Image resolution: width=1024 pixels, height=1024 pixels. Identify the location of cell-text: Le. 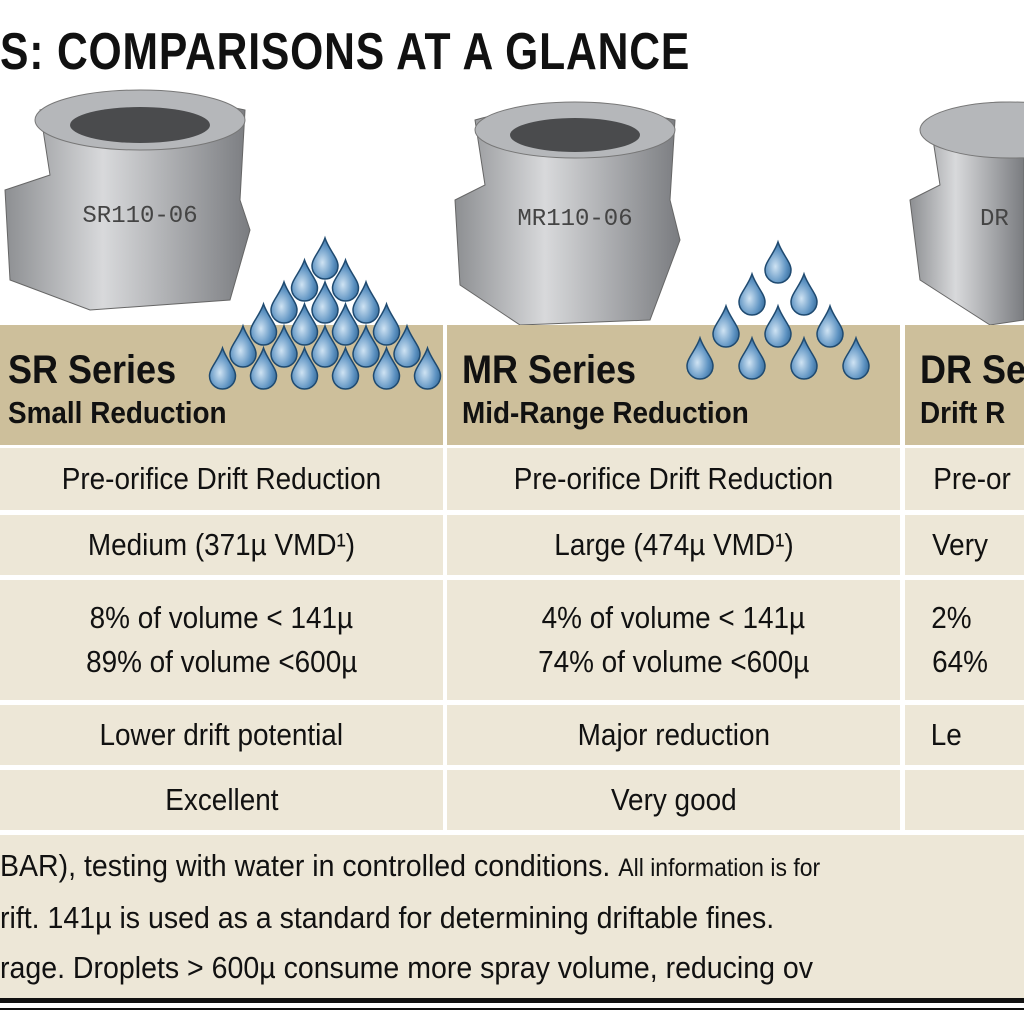
(946, 734).